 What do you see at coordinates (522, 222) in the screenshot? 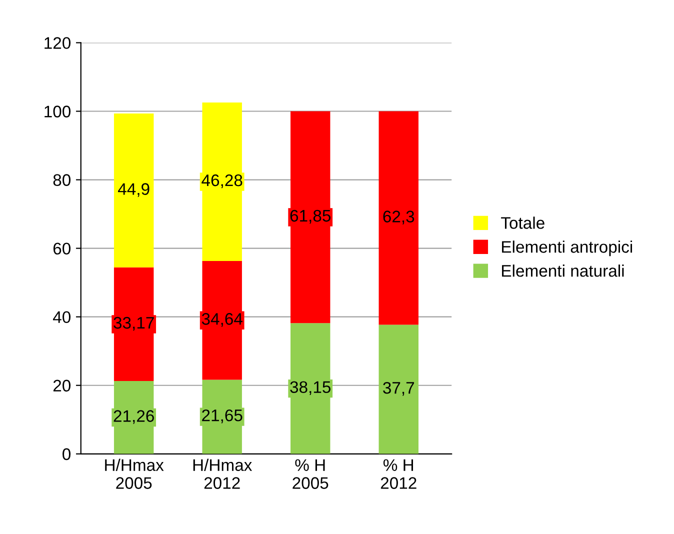
I see `legend-label: Totale` at bounding box center [522, 222].